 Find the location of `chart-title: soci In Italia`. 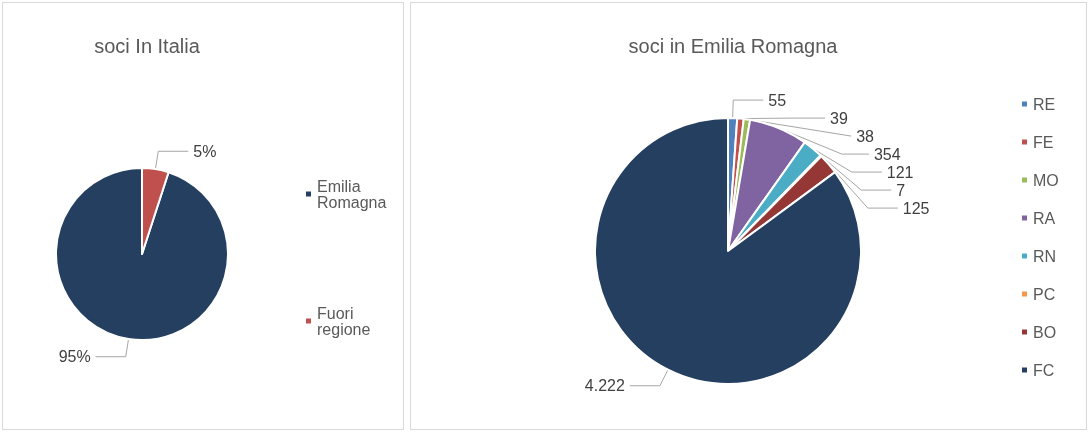

chart-title: soci In Italia is located at coordinates (147, 46).